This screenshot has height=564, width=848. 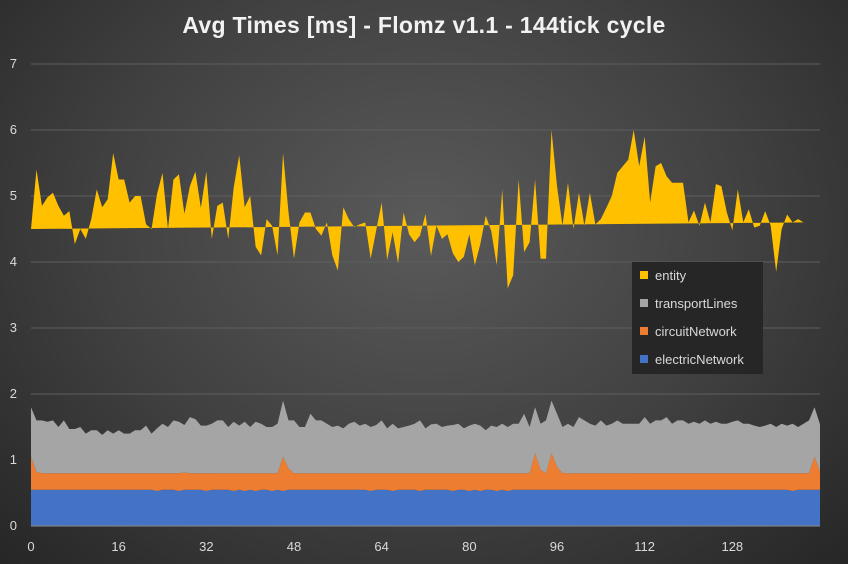 What do you see at coordinates (425, 437) in the screenshot?
I see `area-transportlines` at bounding box center [425, 437].